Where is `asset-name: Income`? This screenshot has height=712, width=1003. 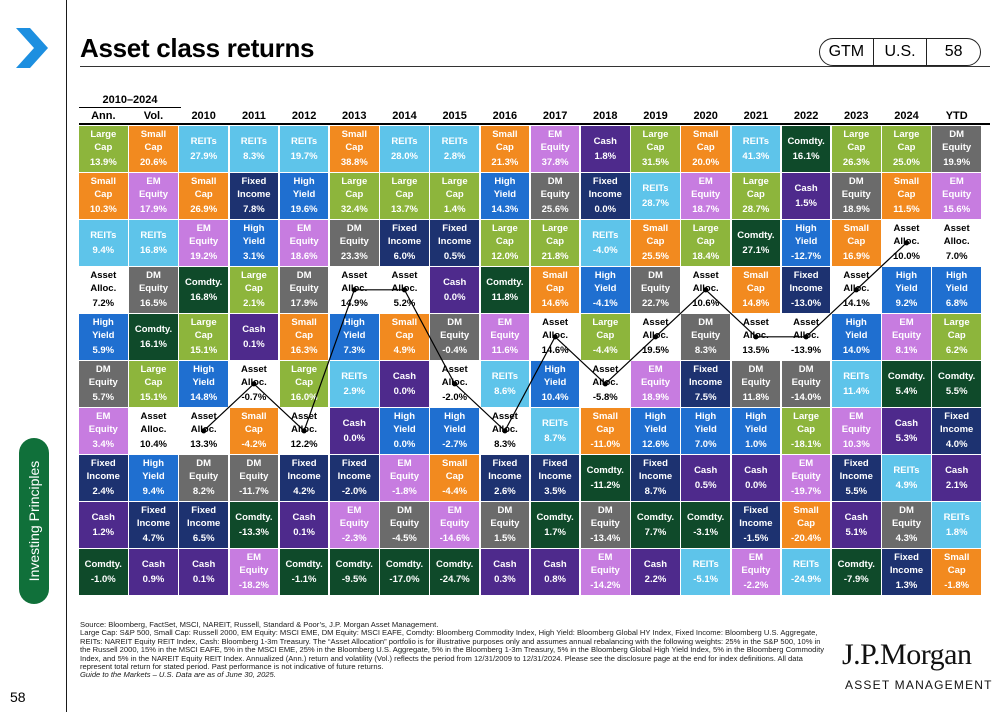 asset-name: Income is located at coordinates (254, 195).